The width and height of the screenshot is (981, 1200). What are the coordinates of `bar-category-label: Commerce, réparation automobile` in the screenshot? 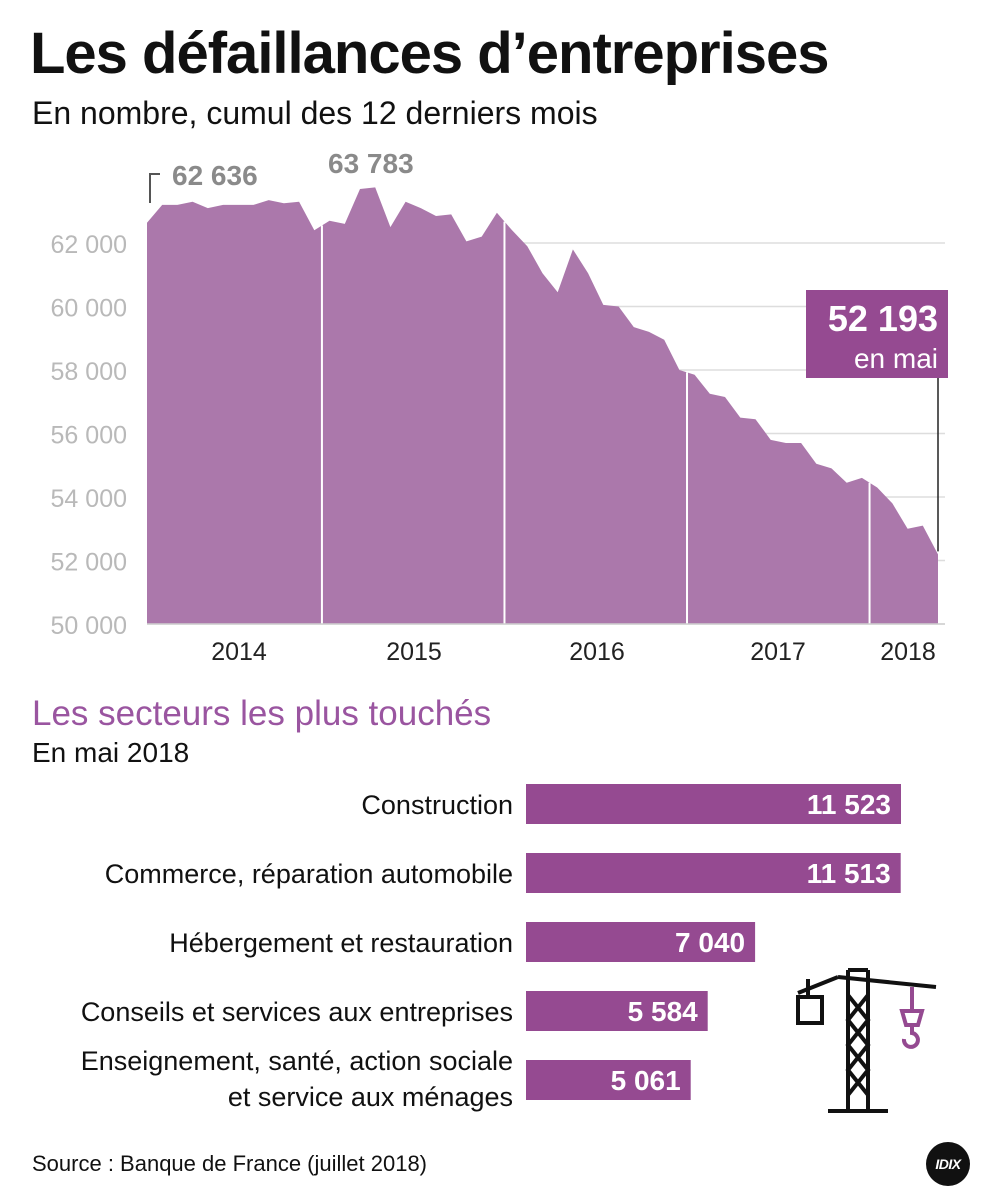 It's located at (309, 874).